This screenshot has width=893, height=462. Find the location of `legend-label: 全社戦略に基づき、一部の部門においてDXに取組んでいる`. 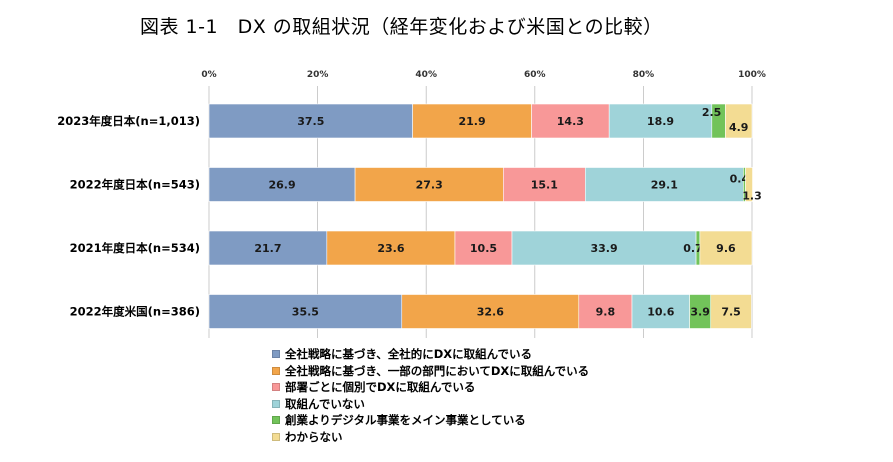

legend-label: 全社戦略に基づき、一部の部門においてDXに取組んでいる is located at coordinates (437, 370).